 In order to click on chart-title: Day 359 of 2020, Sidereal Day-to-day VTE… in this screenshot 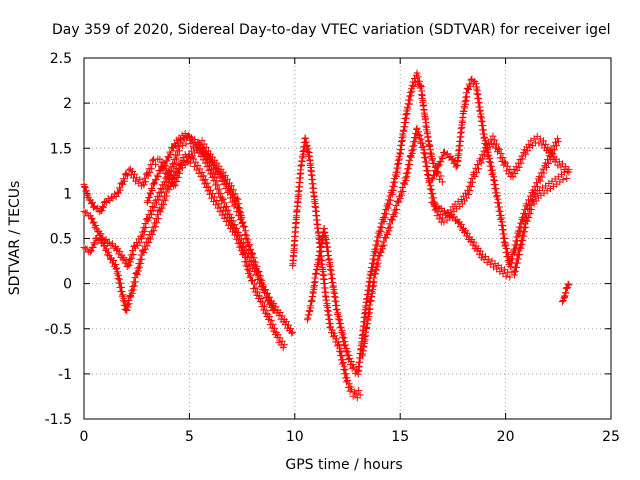, I will do `click(331, 30)`.